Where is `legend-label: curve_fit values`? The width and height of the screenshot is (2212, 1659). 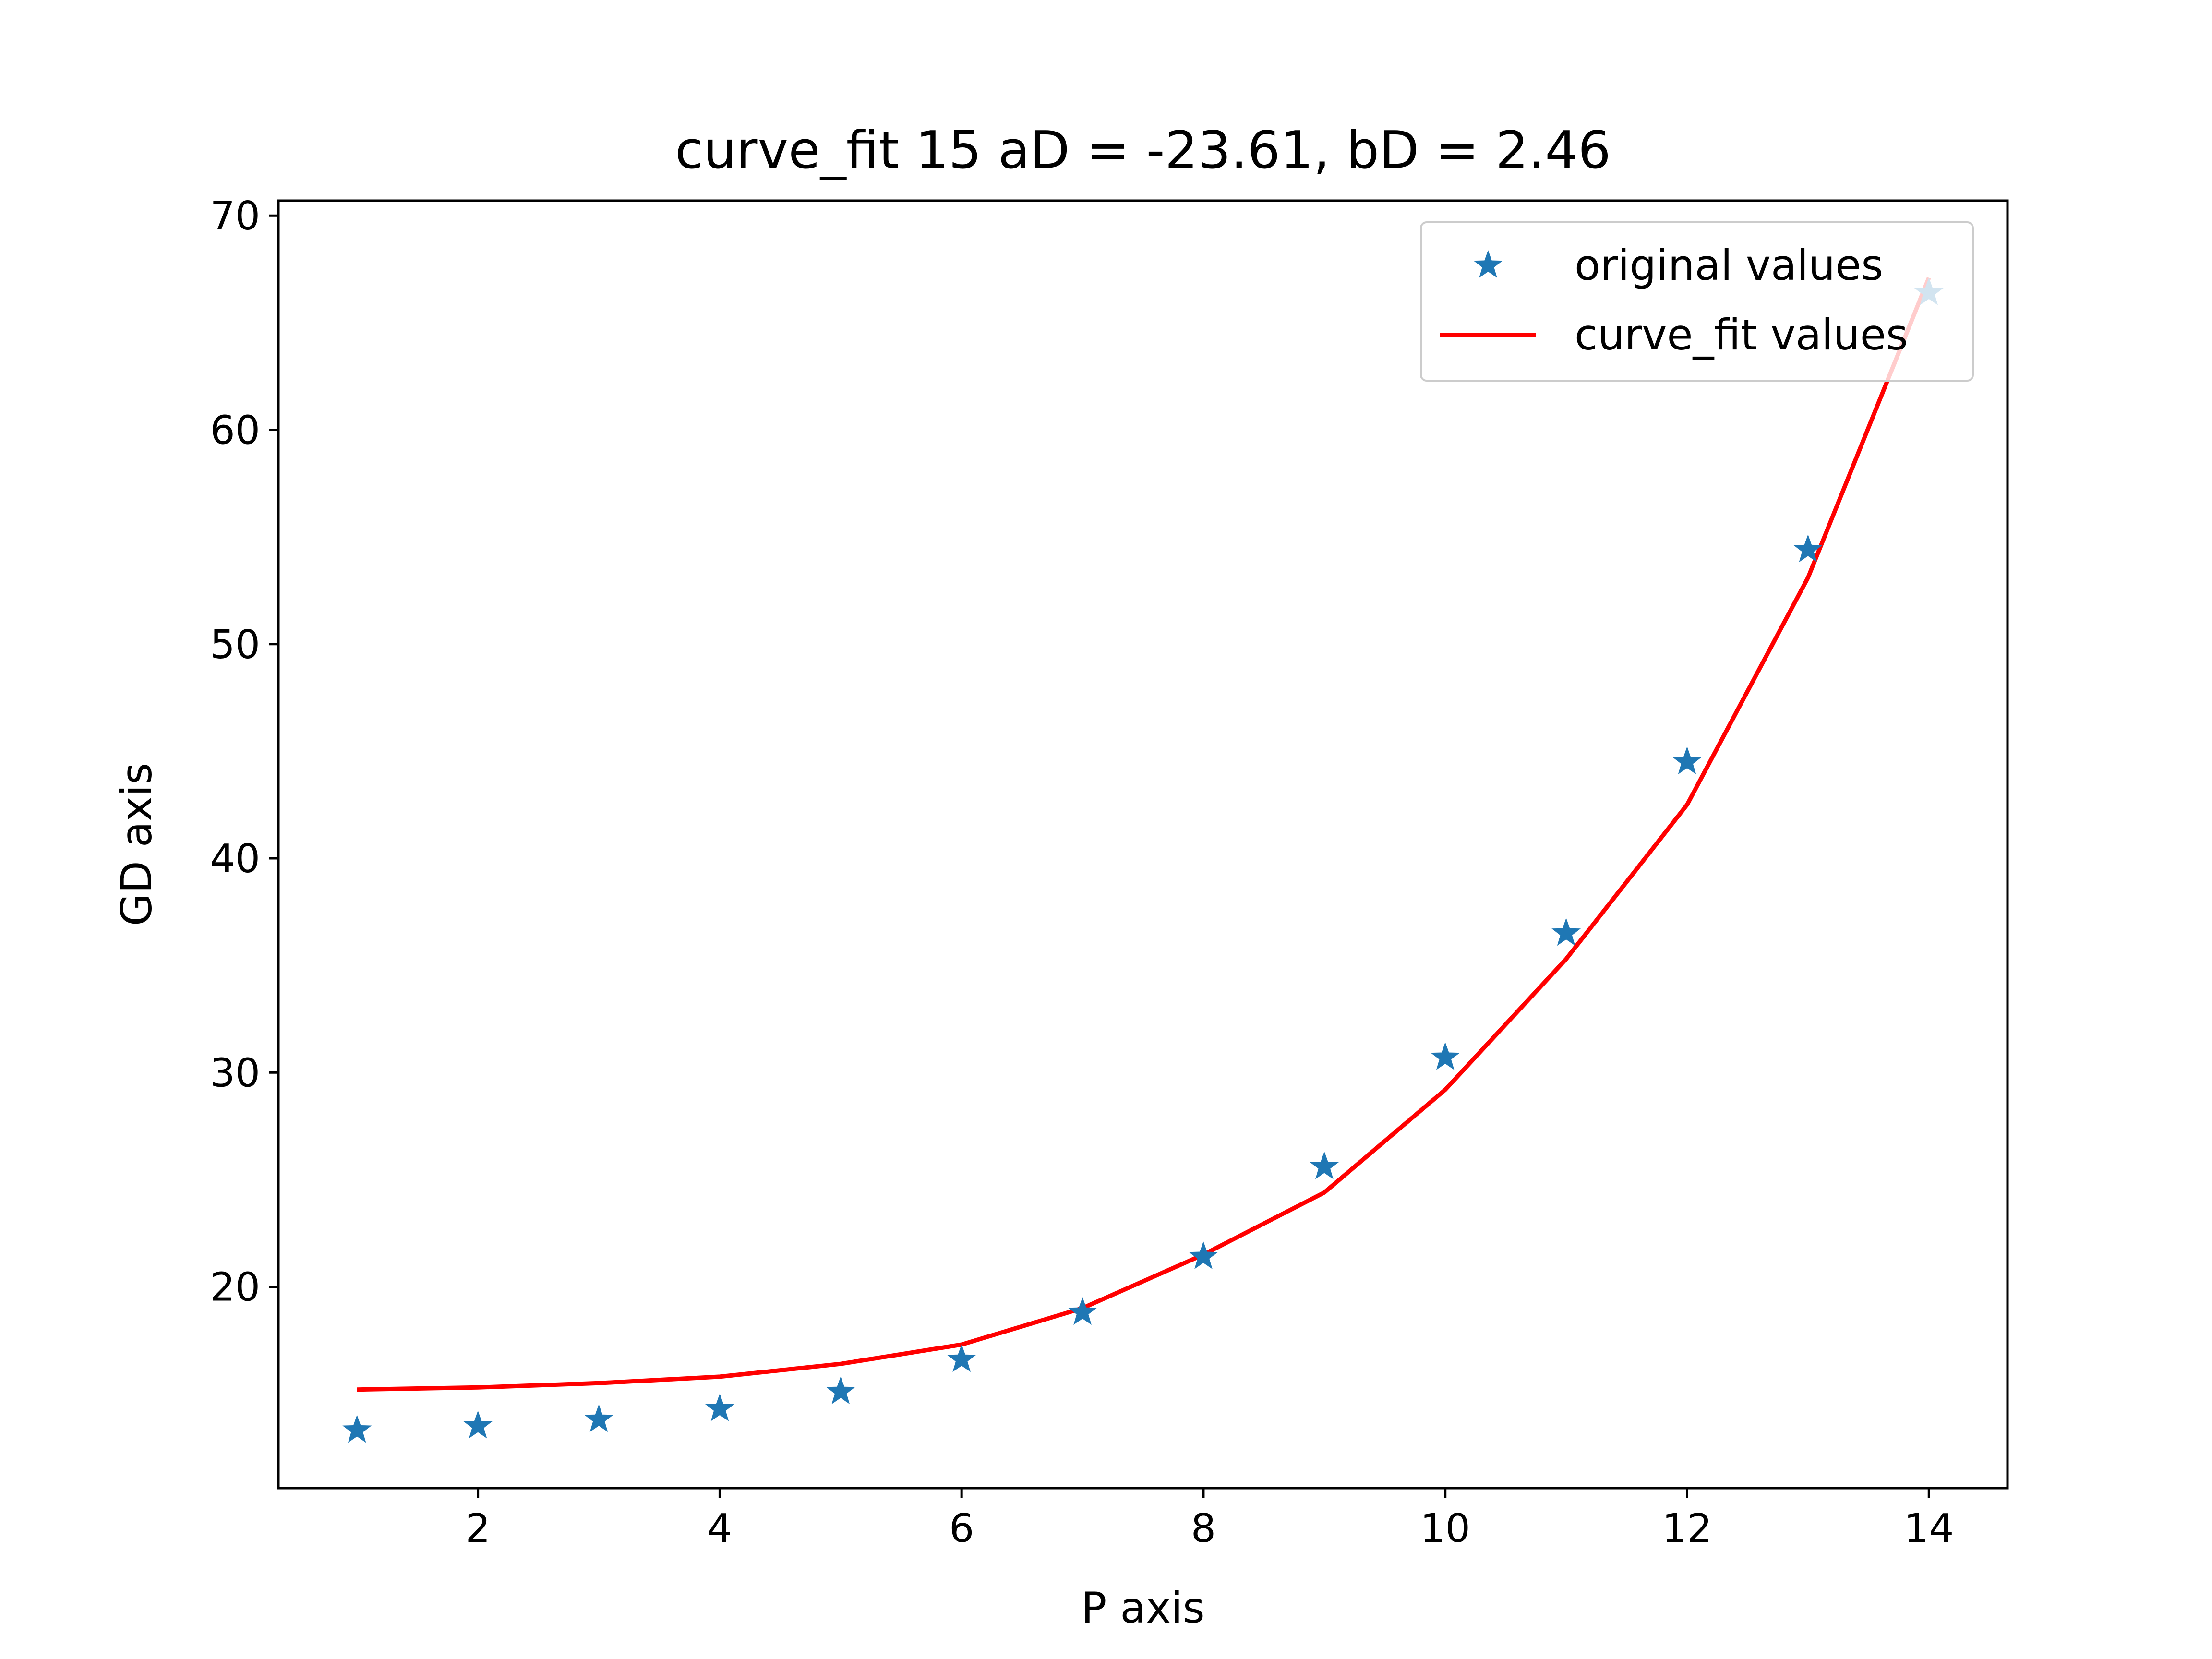 legend-label: curve_fit values is located at coordinates (1741, 335).